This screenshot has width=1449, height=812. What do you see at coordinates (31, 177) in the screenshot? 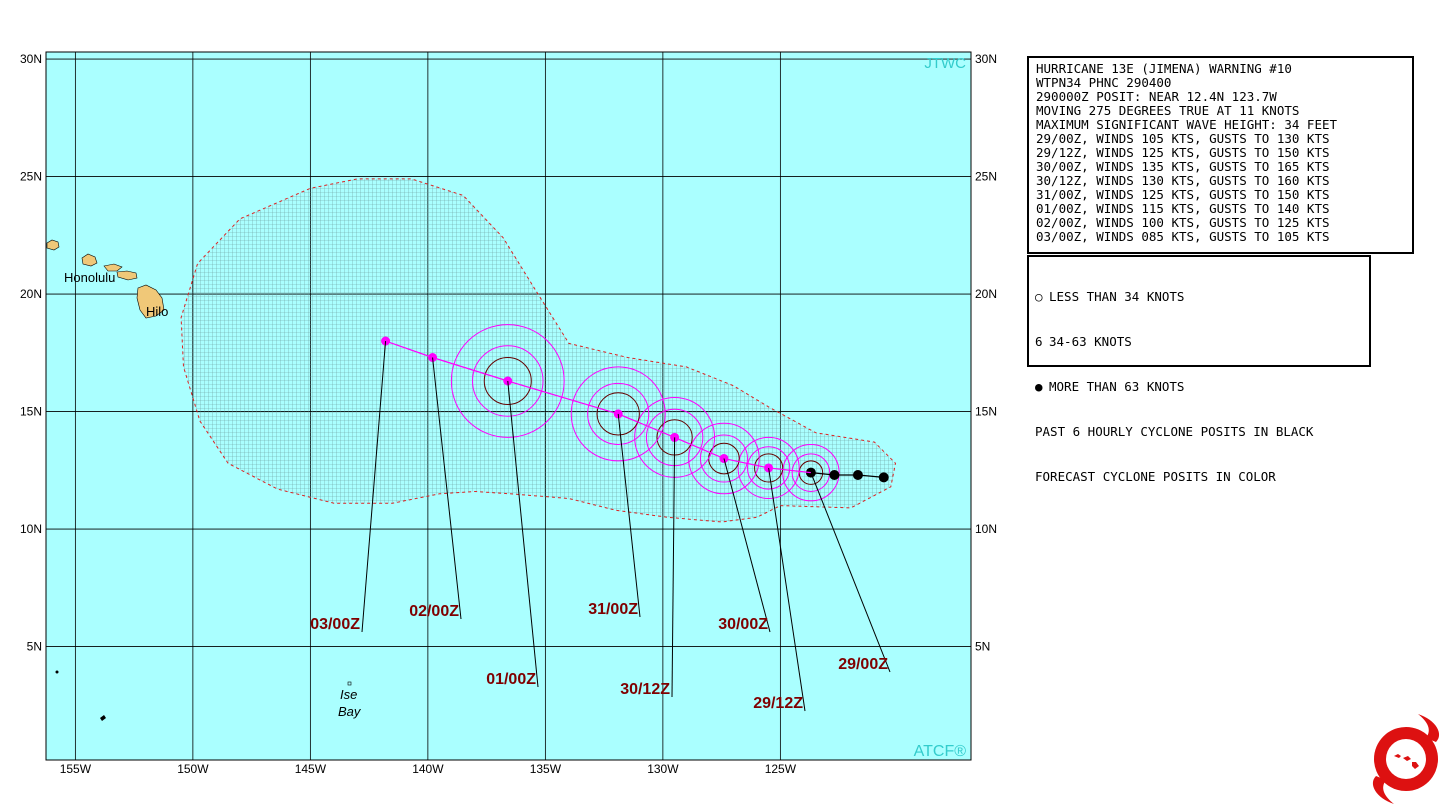
I see `lat-label-left: 25N` at bounding box center [31, 177].